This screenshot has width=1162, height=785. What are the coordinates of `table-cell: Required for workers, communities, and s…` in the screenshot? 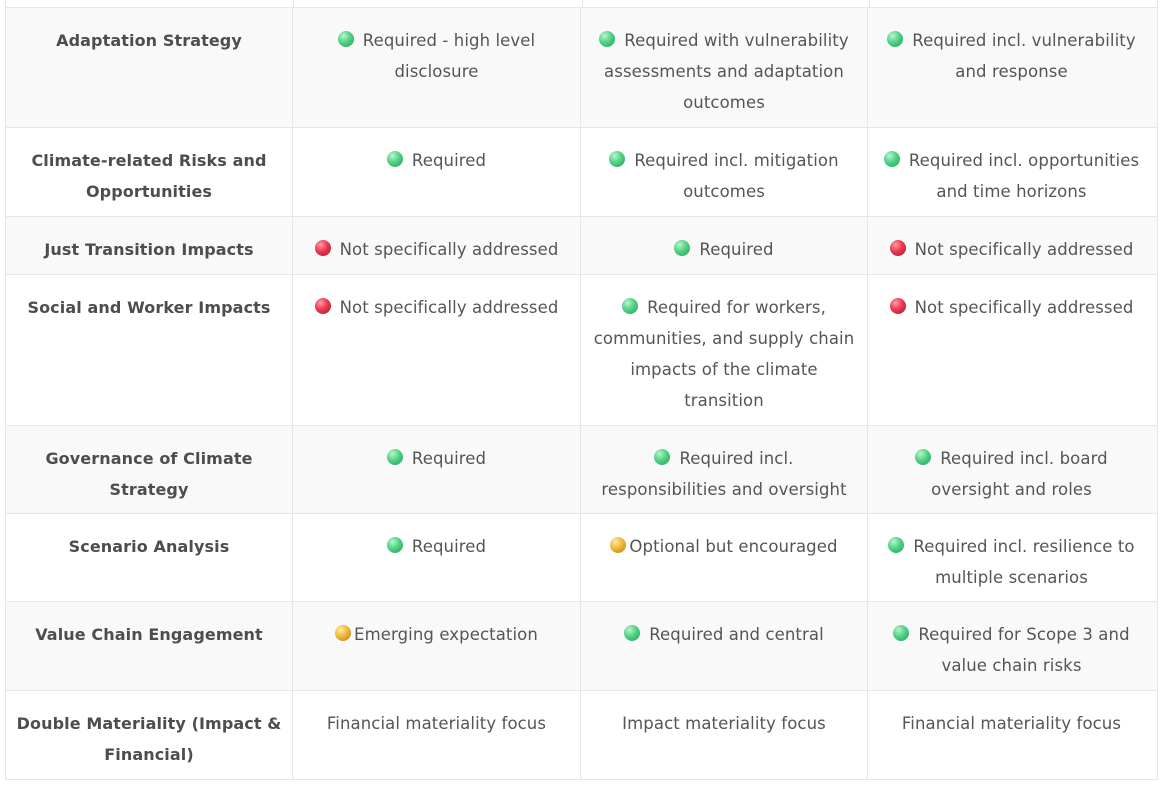 It's located at (724, 350).